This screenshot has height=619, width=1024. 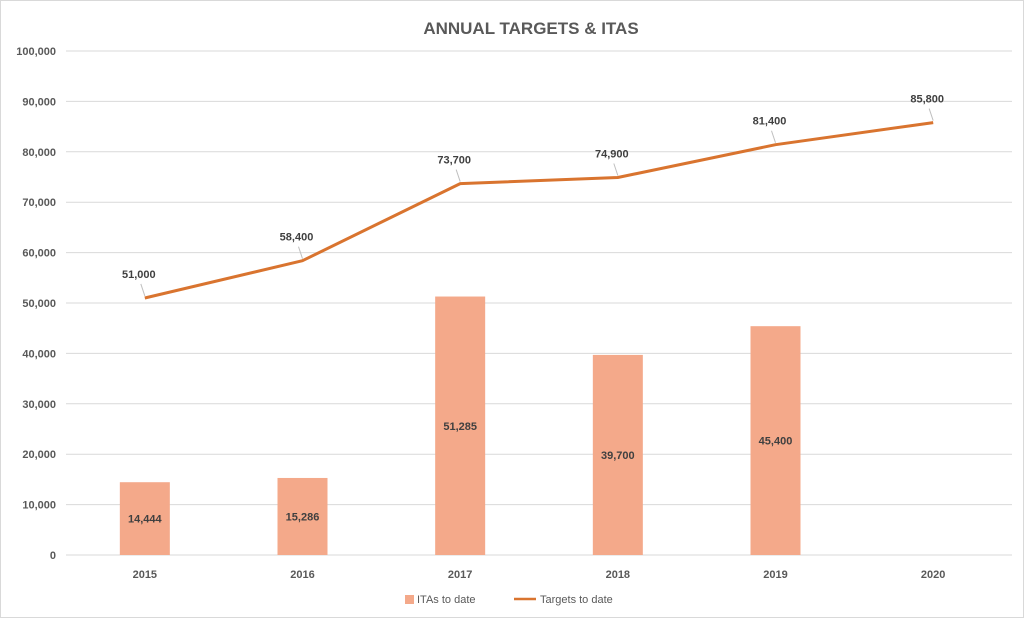 I want to click on y-tick-label: 30,000, so click(x=39, y=405).